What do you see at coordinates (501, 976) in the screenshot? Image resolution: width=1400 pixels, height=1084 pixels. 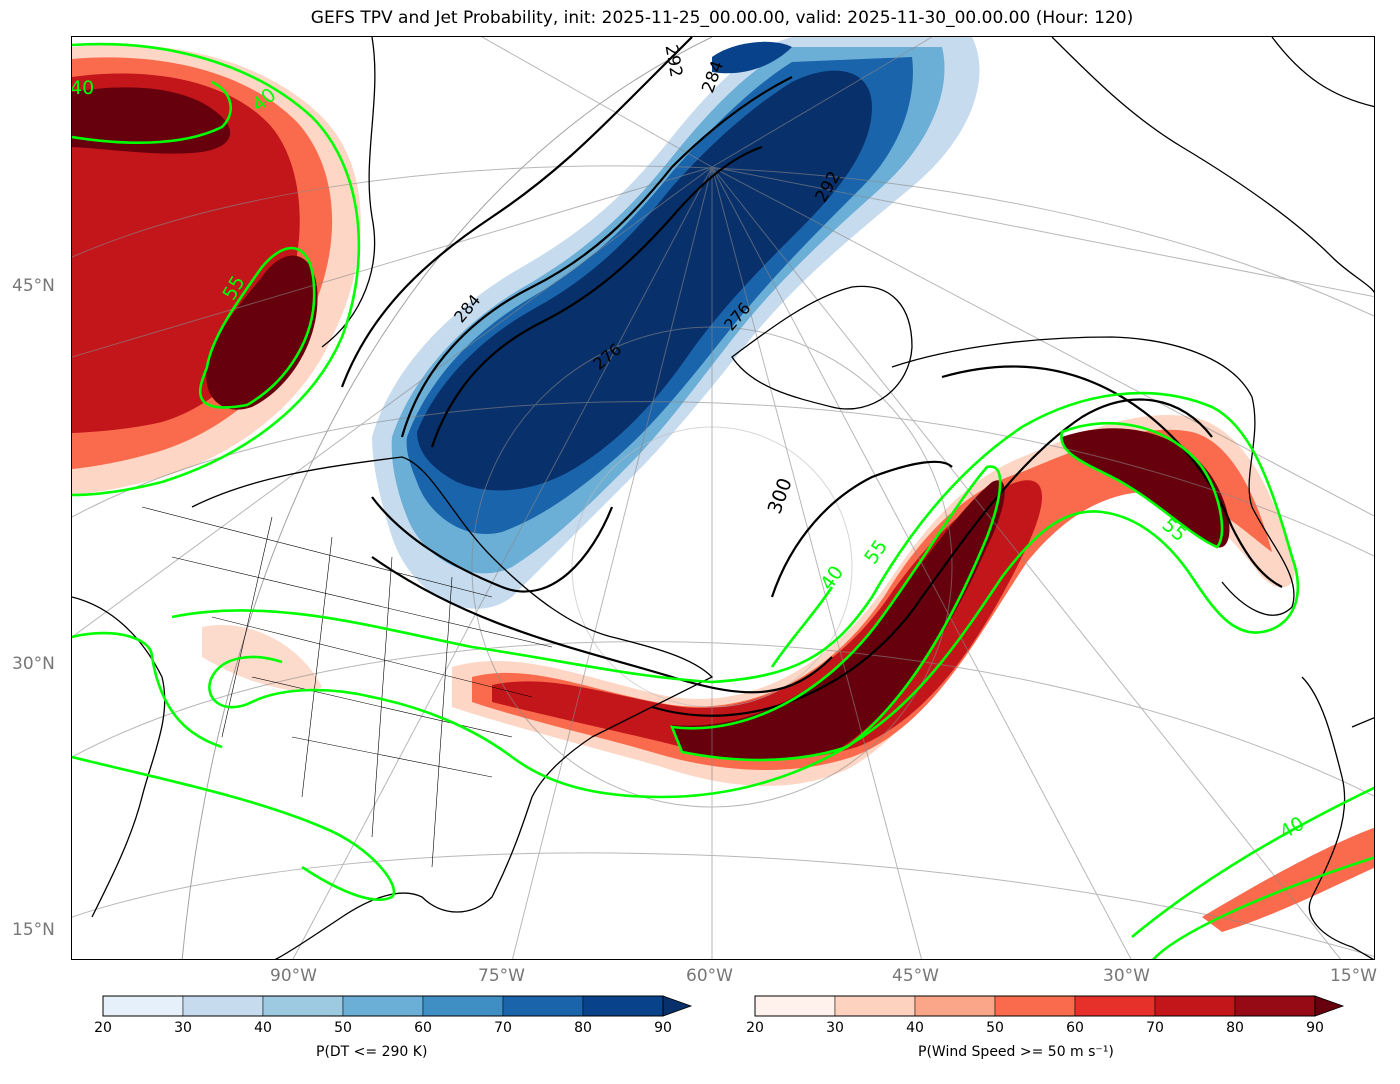 I see `lon-label: 75°W` at bounding box center [501, 976].